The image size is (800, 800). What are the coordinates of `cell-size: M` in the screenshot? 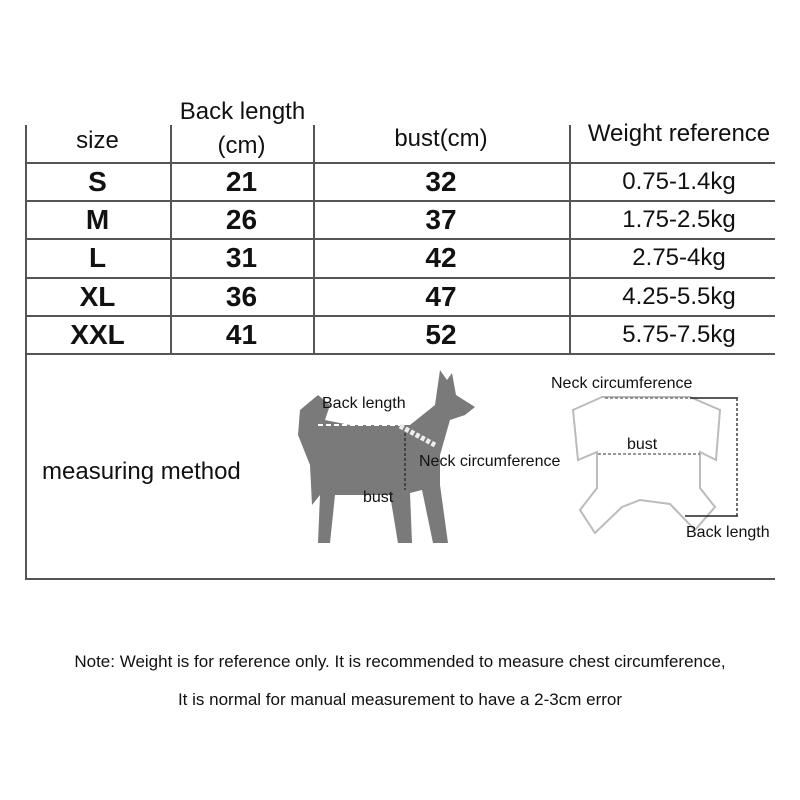 It's located at (97, 219).